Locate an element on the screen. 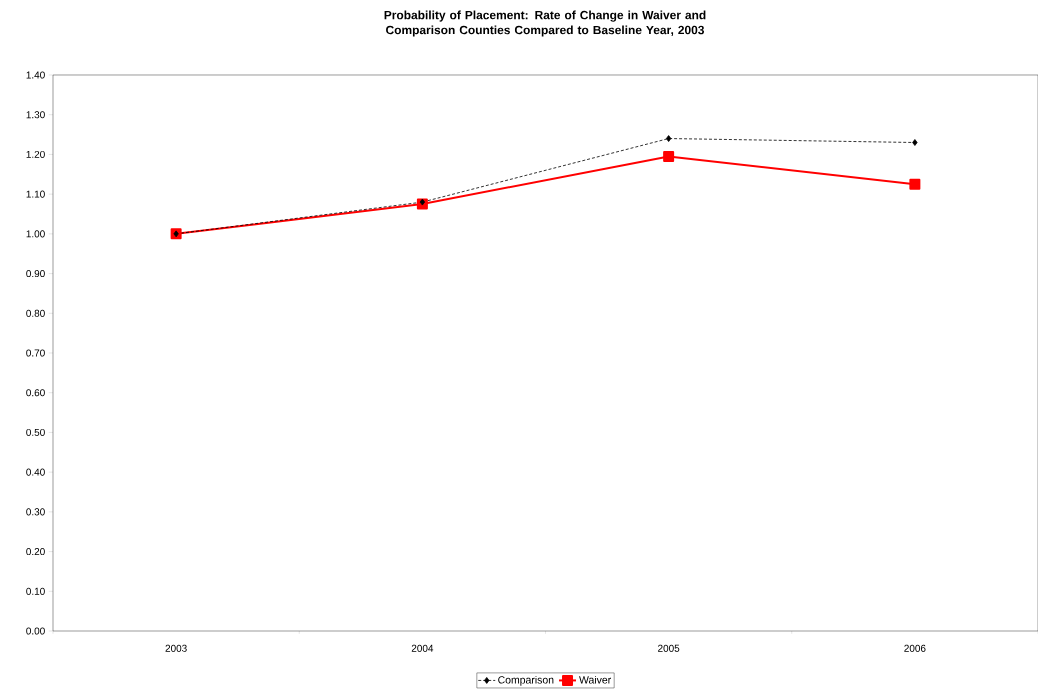 The image size is (1038, 698). x-tick-label: 2004 is located at coordinates (422, 648).